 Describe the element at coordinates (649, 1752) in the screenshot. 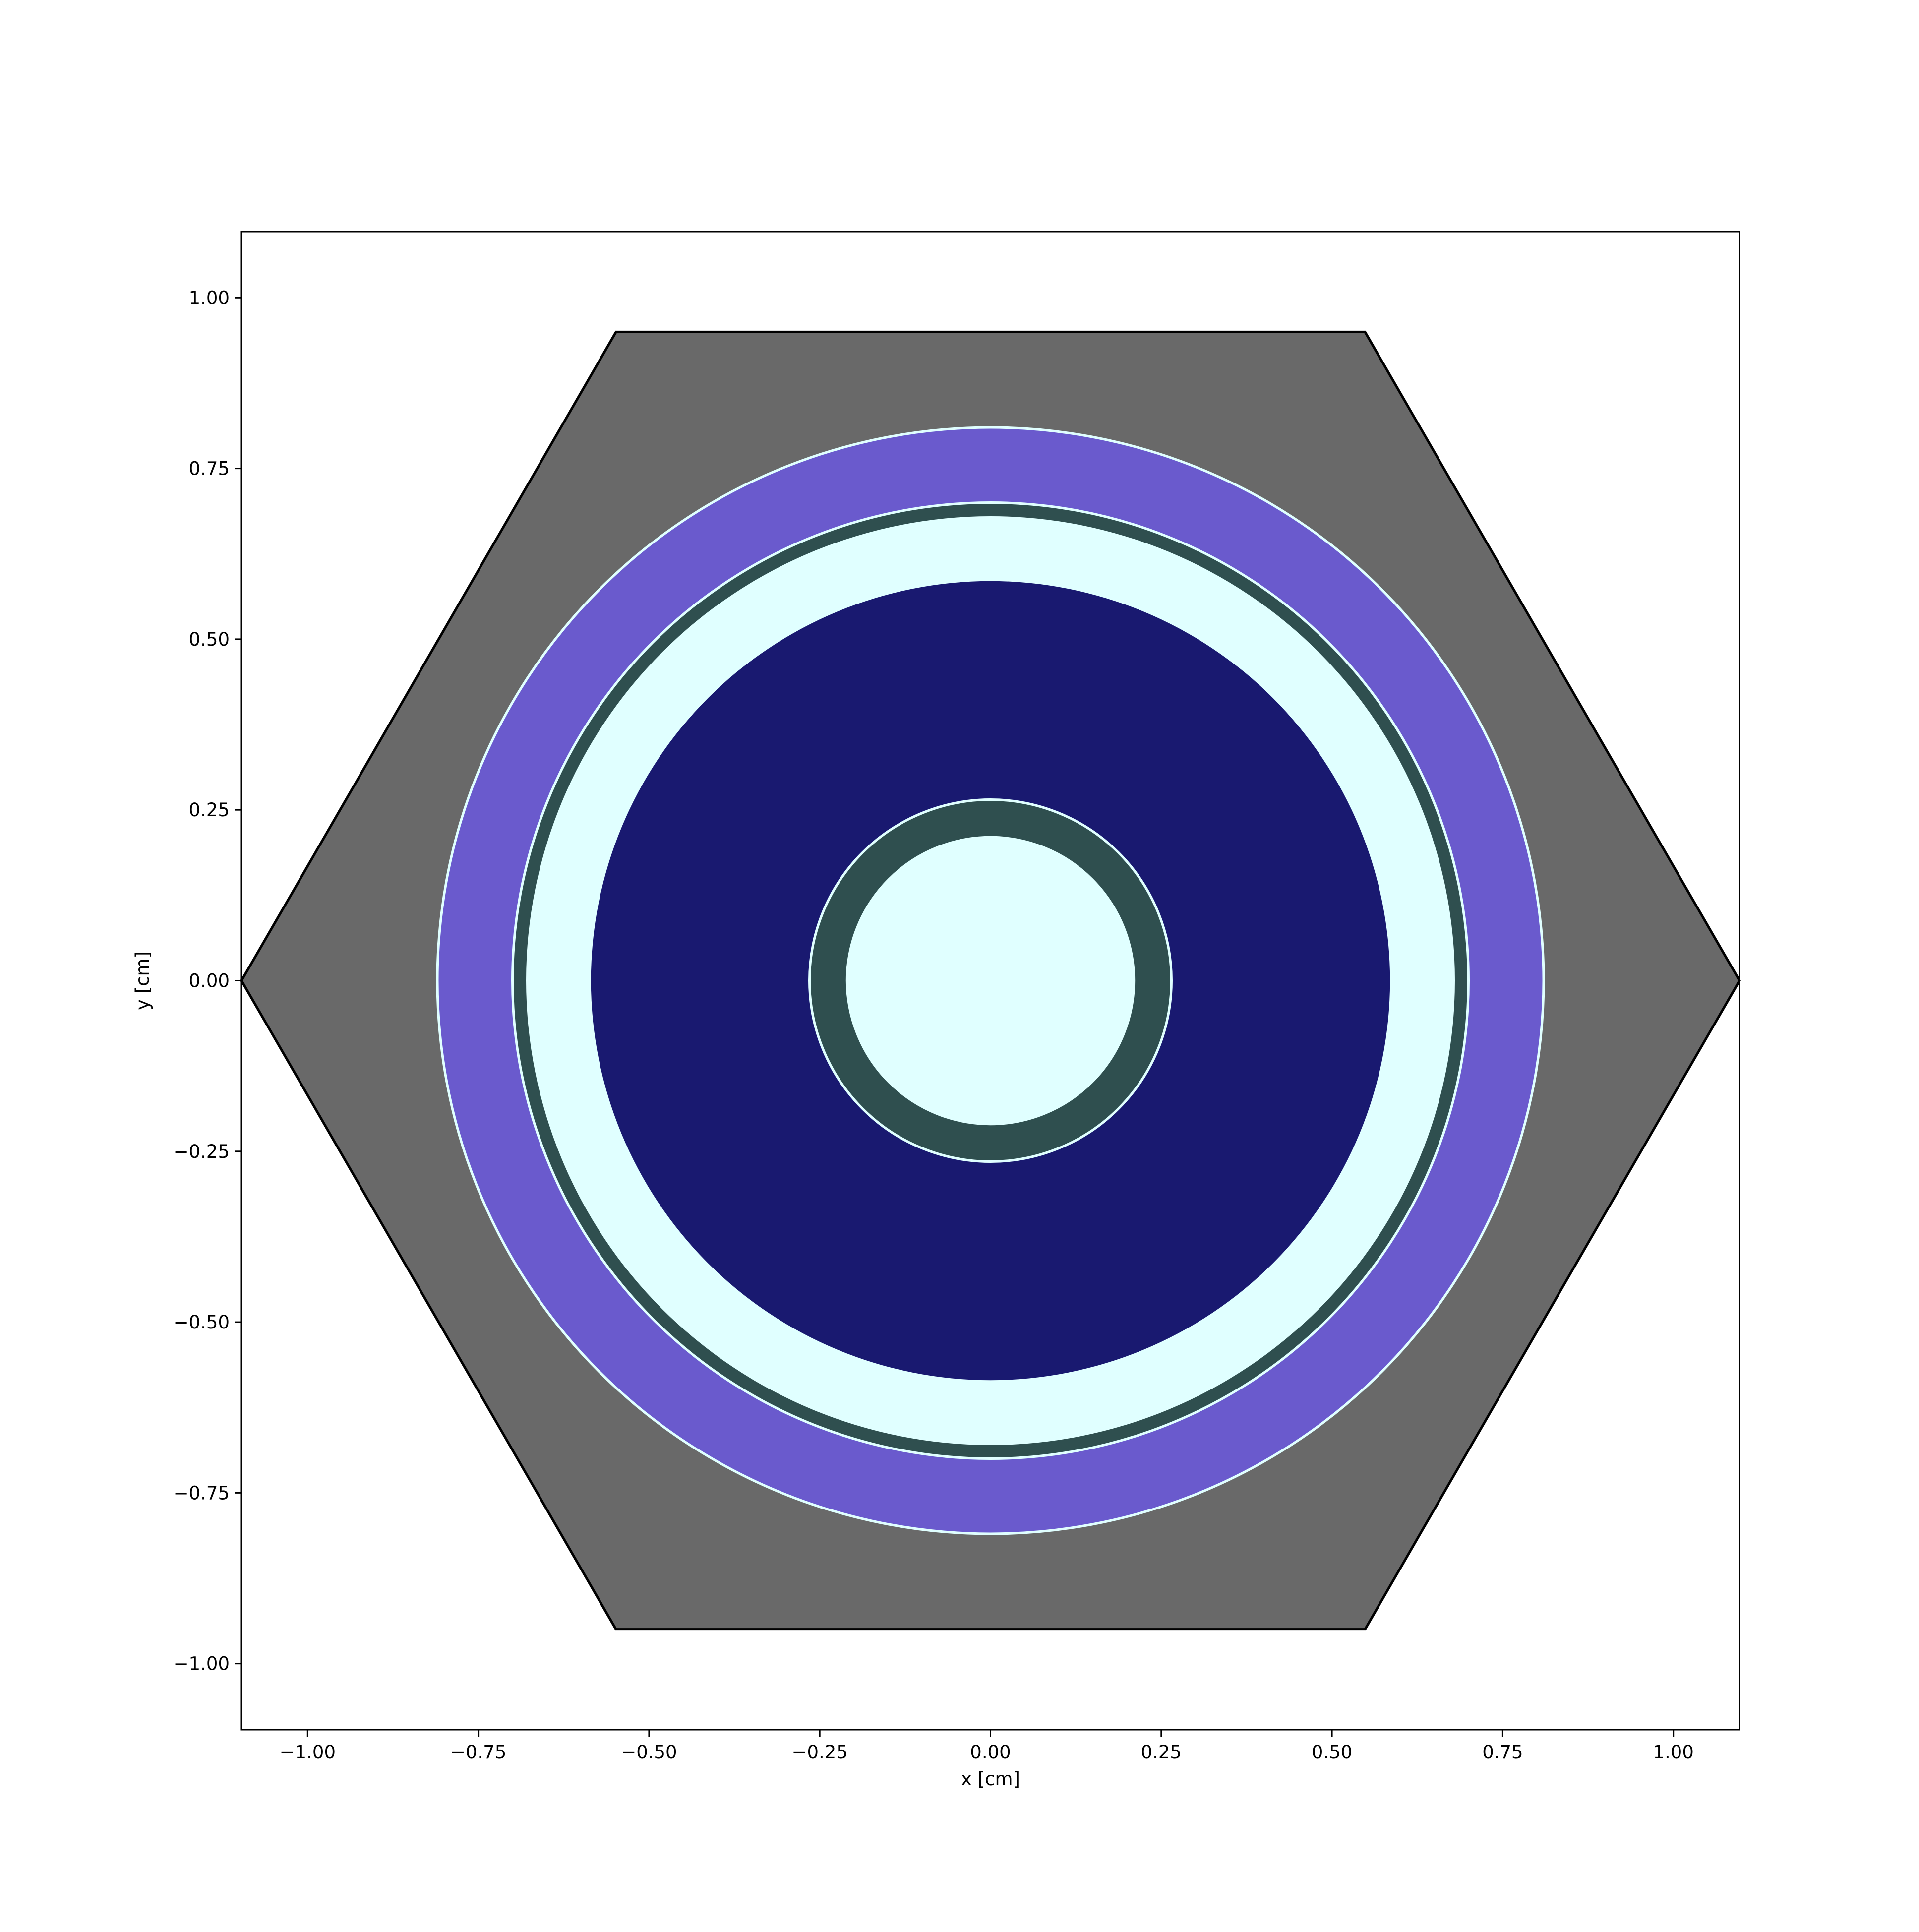

I see `x-tick-label: −0.50` at that location.